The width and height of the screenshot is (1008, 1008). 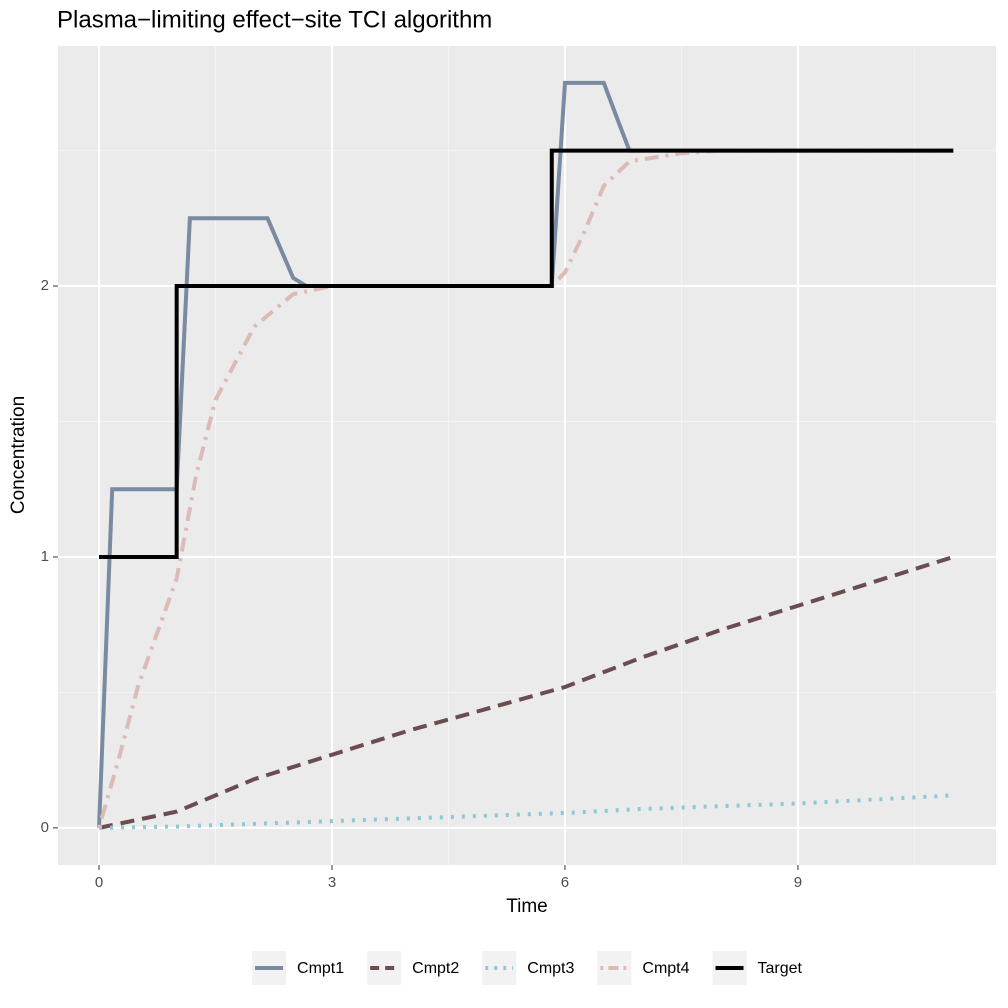 I want to click on y-tick-label: 1, so click(x=45, y=556).